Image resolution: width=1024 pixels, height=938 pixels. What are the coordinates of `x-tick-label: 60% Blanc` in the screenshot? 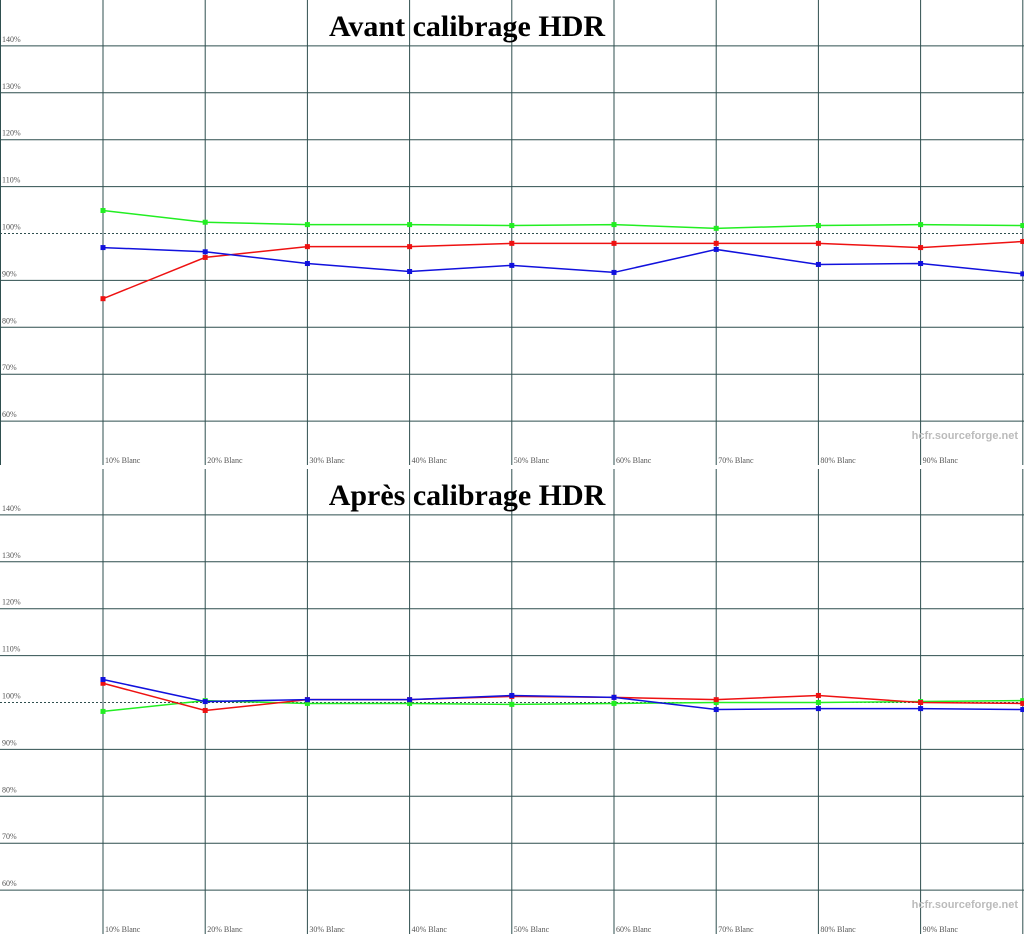 It's located at (634, 460).